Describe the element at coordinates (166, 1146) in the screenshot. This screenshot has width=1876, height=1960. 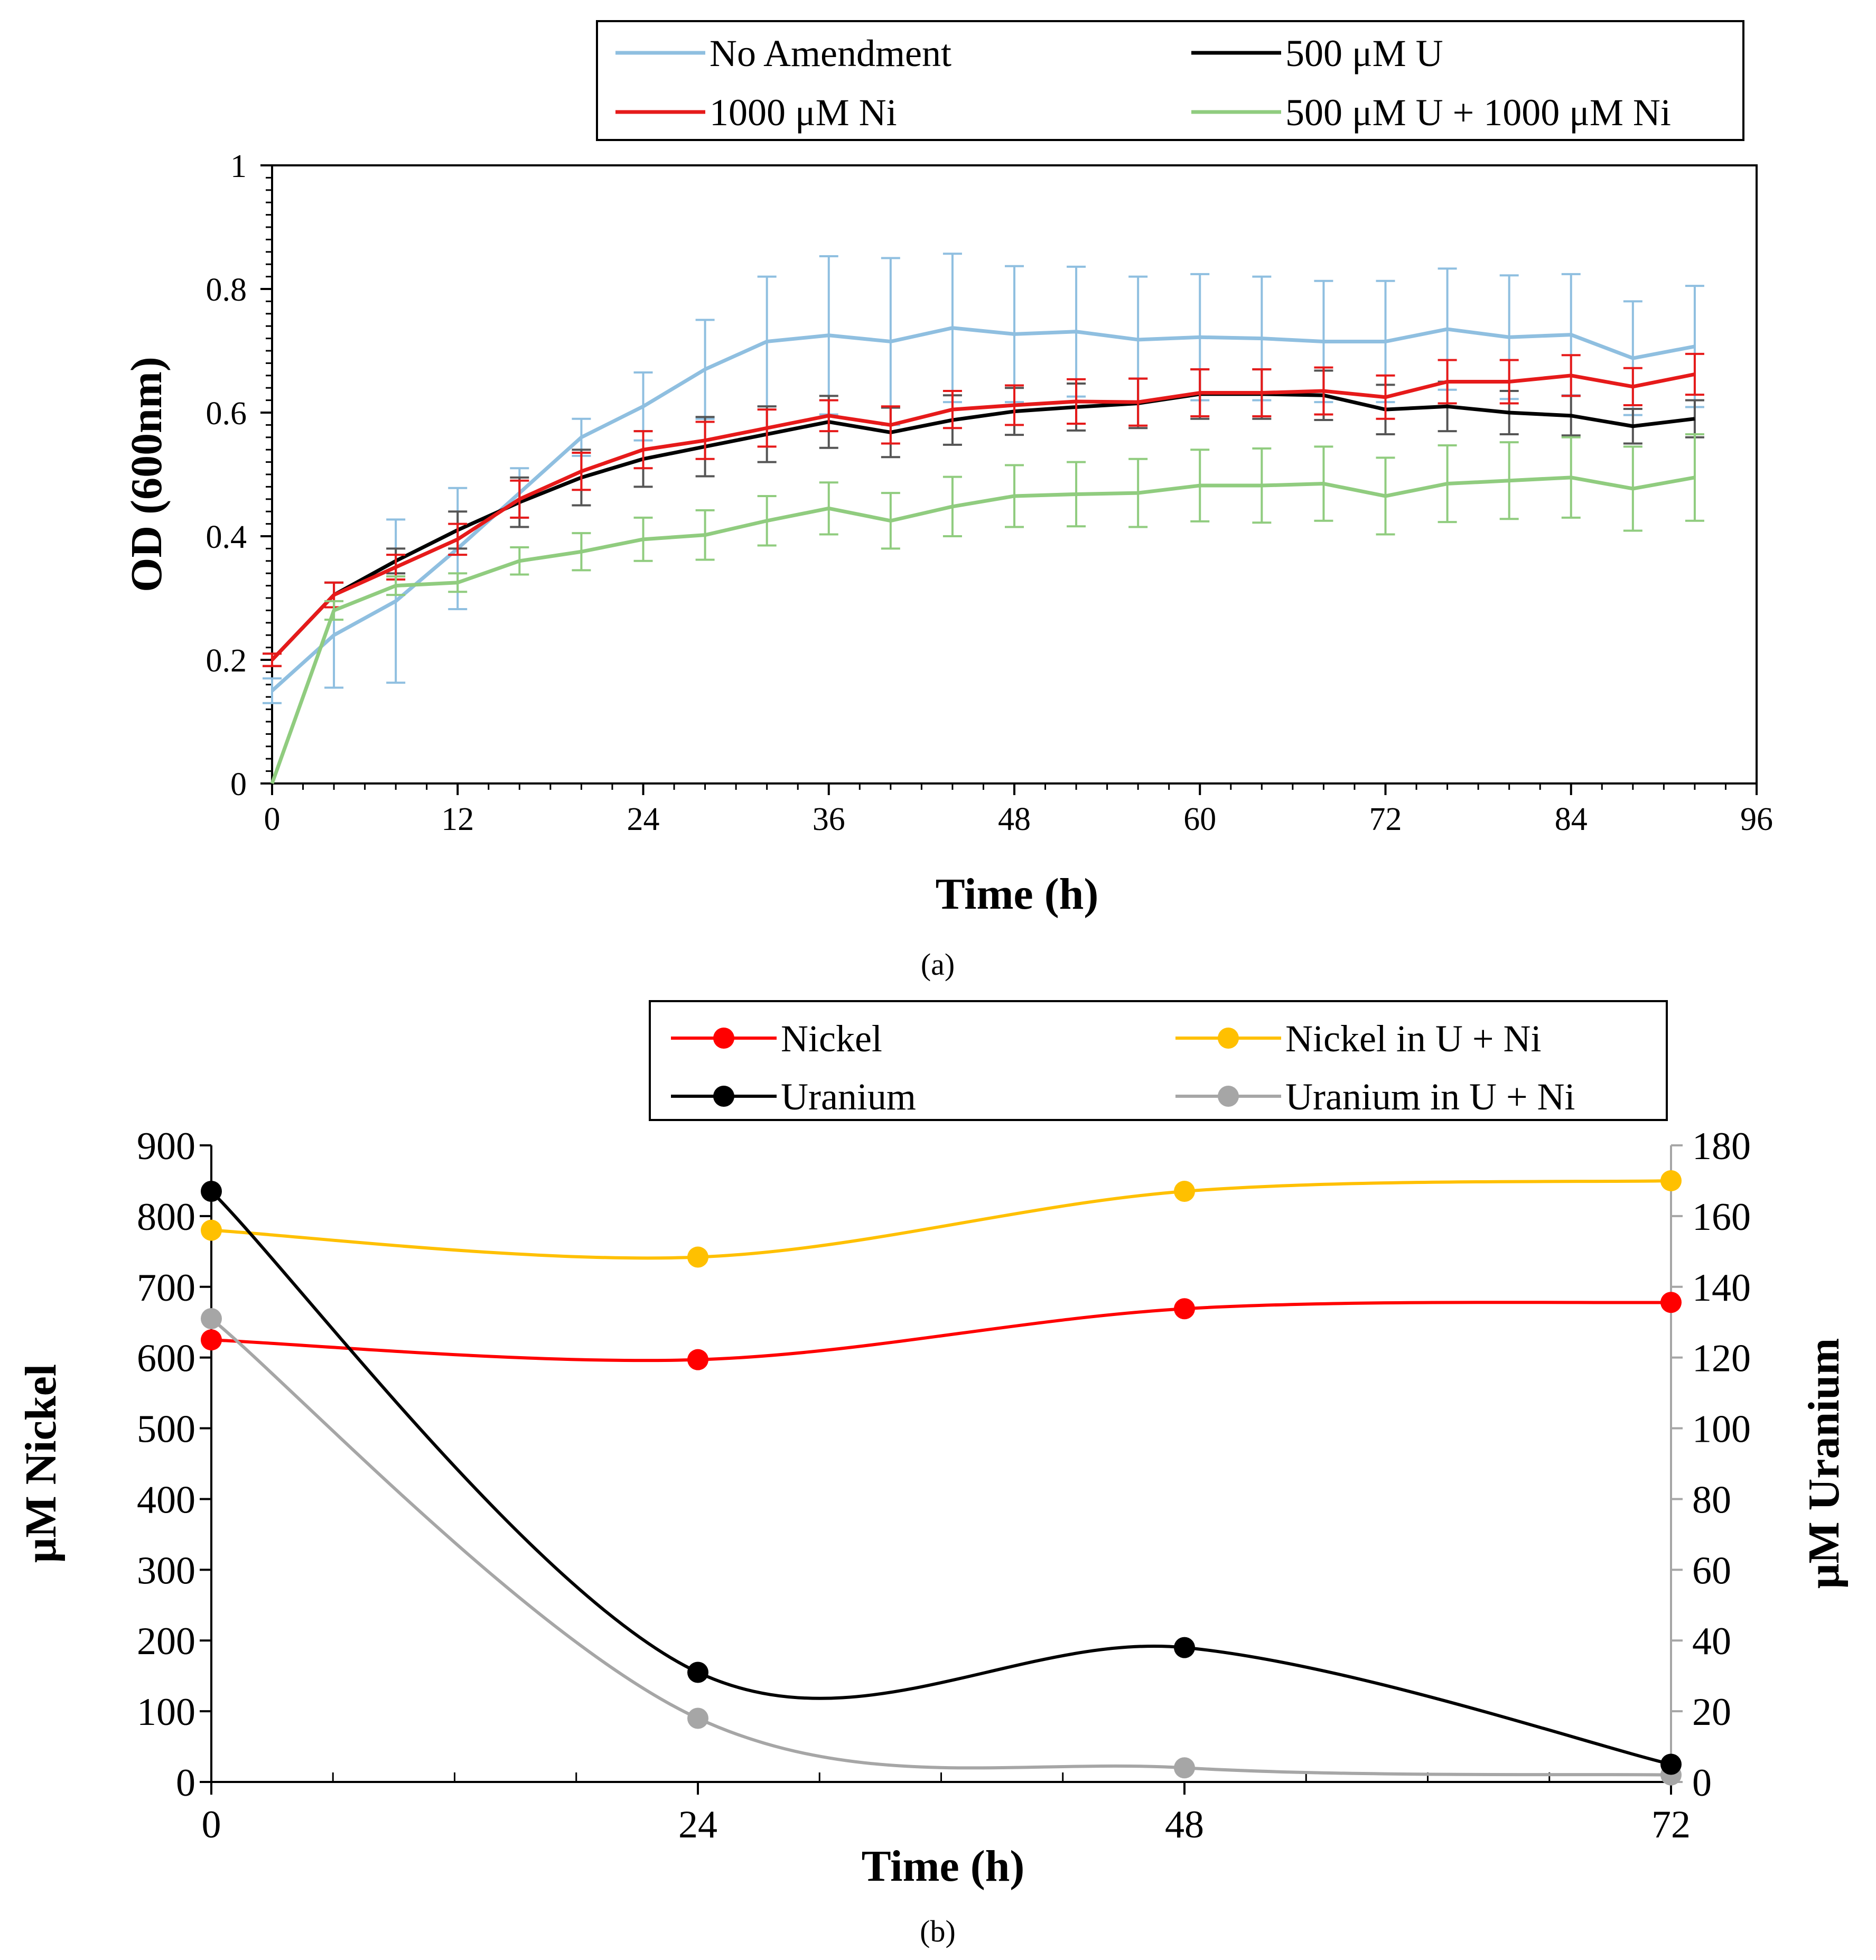
I see `y-left-tick-label-b: 900` at that location.